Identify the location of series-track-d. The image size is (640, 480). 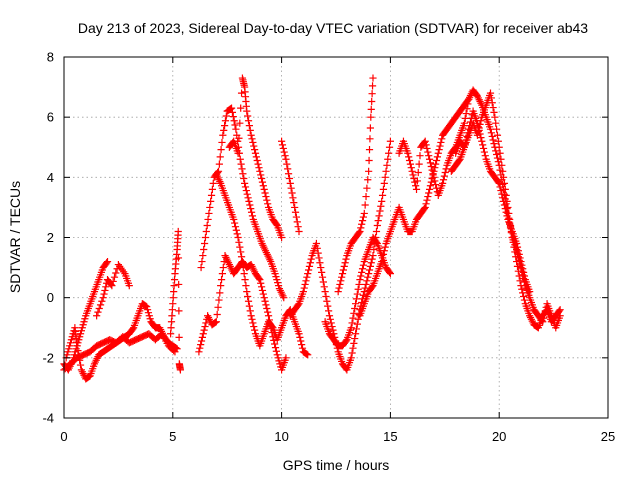
(113, 290).